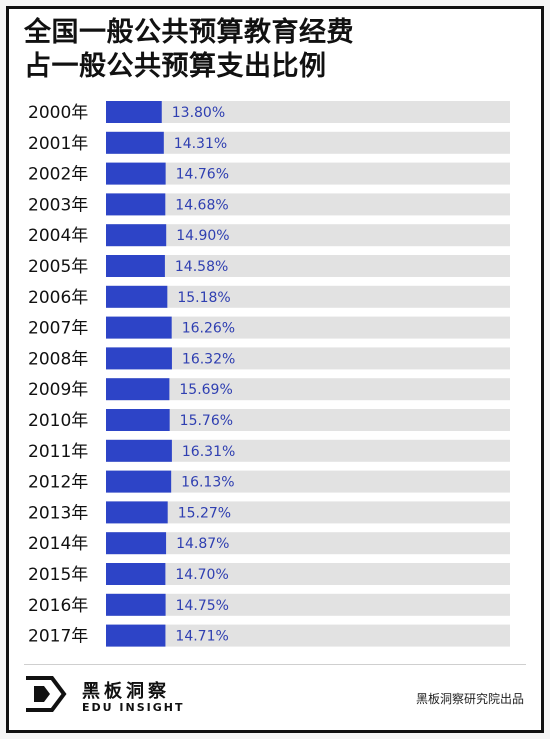  I want to click on bar-row: 2017年 14.71%, so click(269, 635).